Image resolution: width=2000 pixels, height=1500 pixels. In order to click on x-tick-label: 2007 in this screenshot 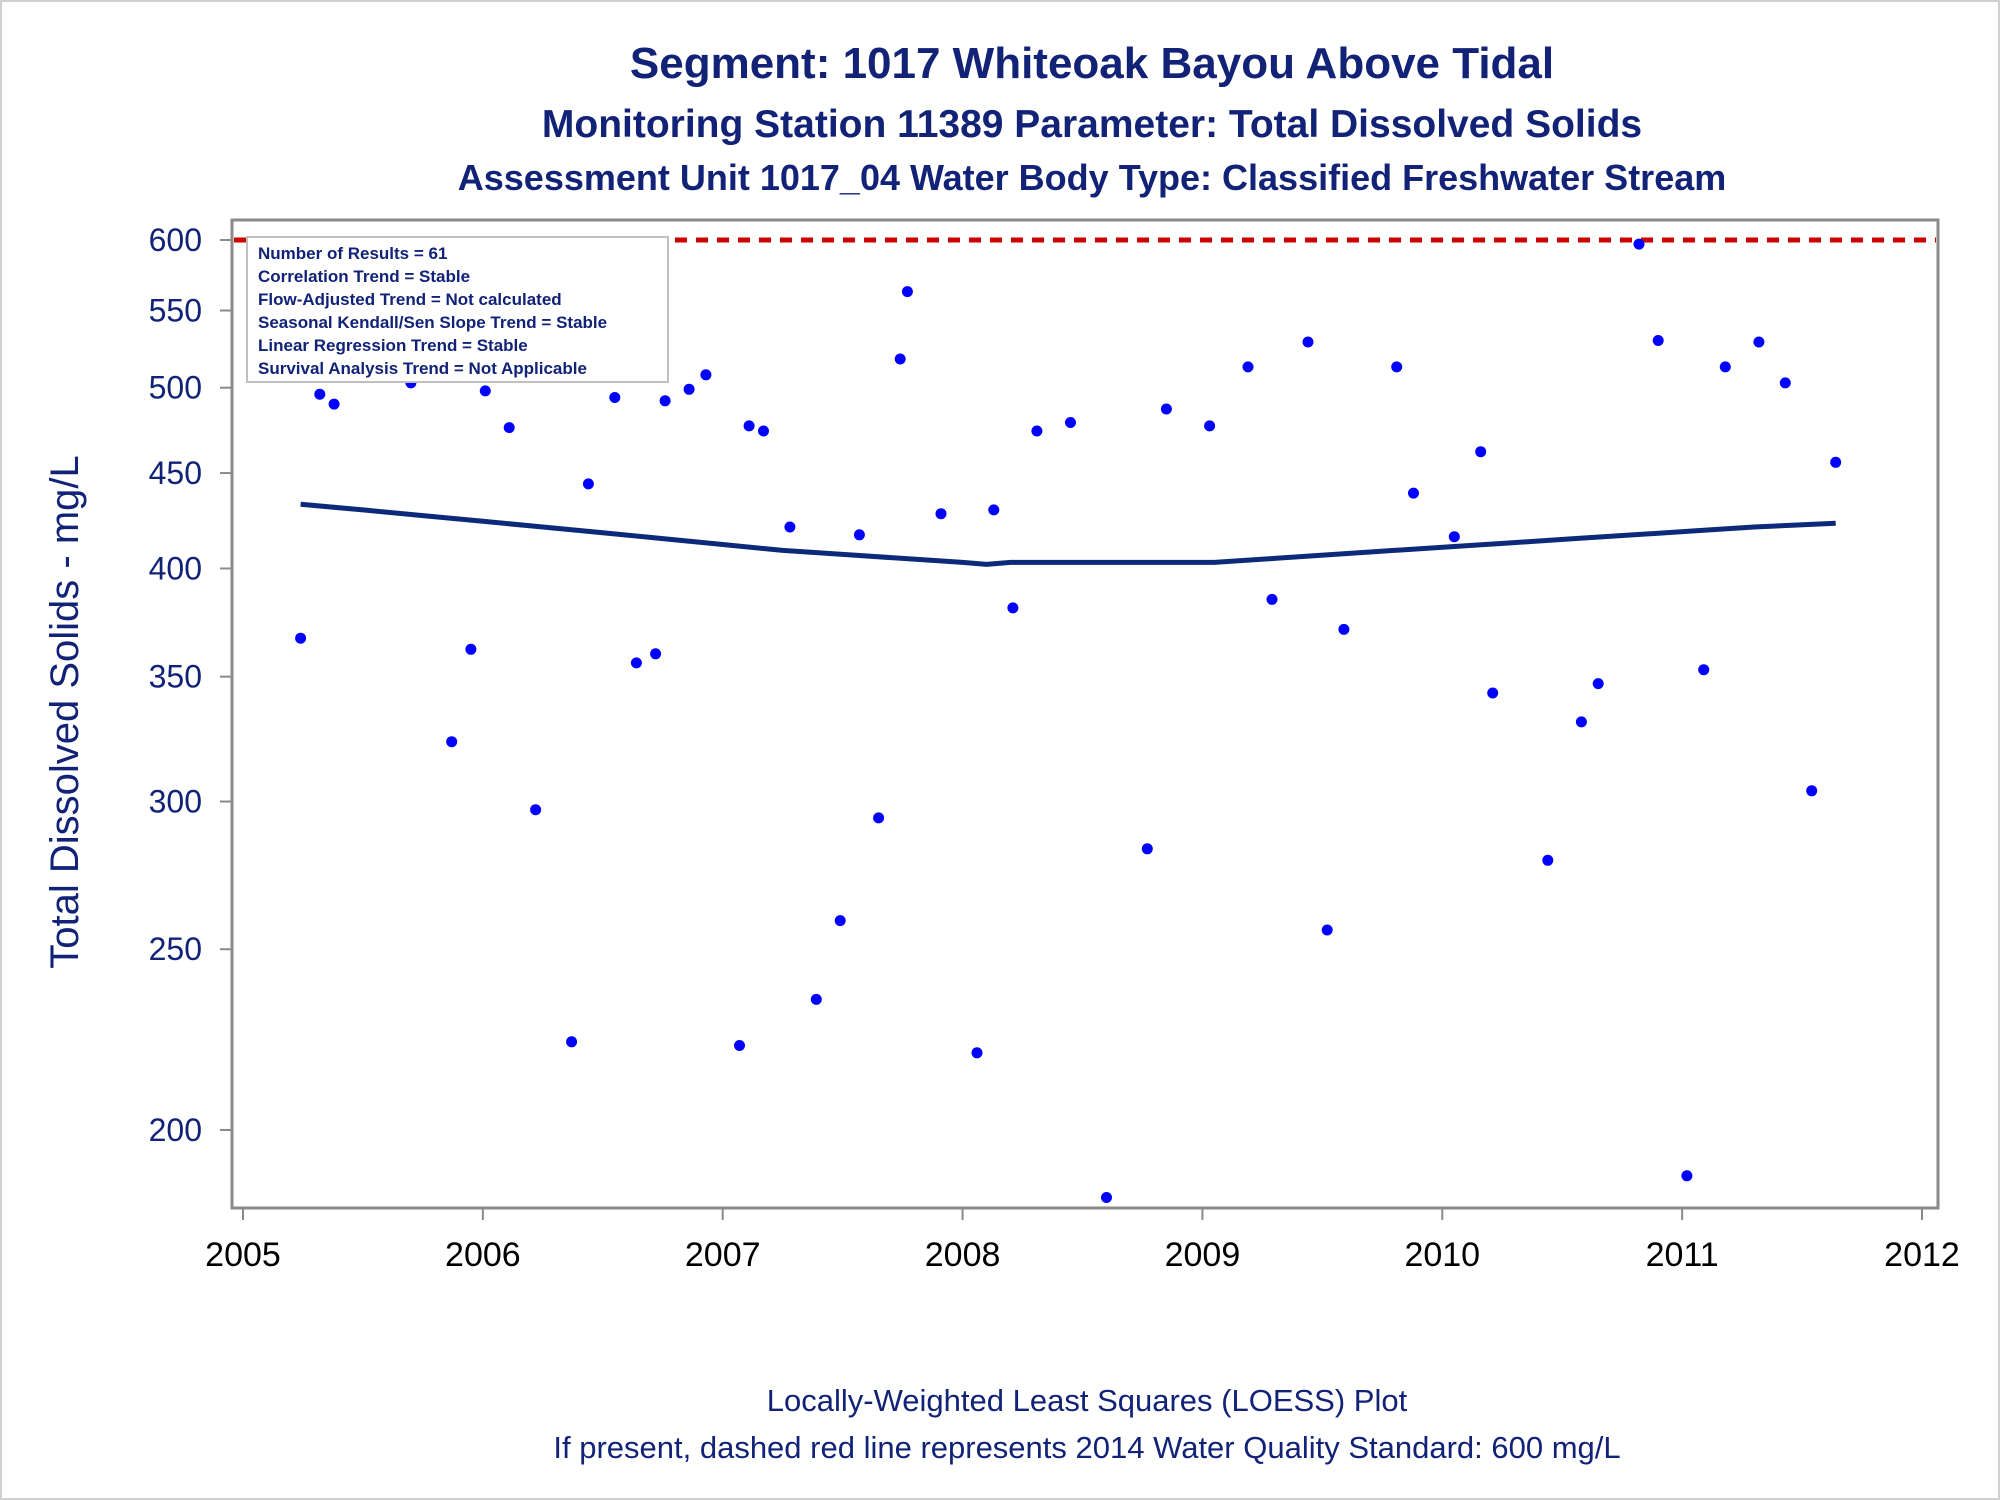, I will do `click(723, 1255)`.